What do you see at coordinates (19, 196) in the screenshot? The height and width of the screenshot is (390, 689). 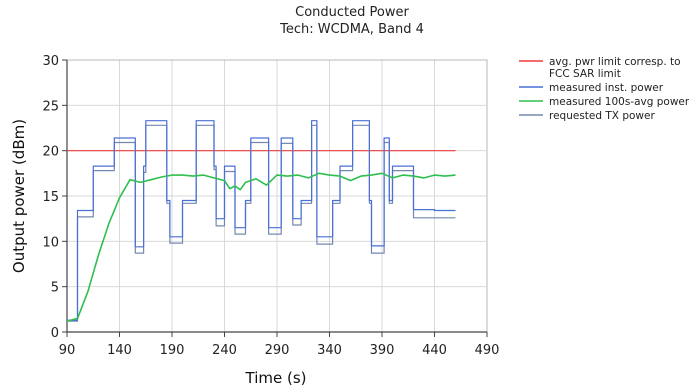 I see `y-axis-label: Output power (dBm)` at bounding box center [19, 196].